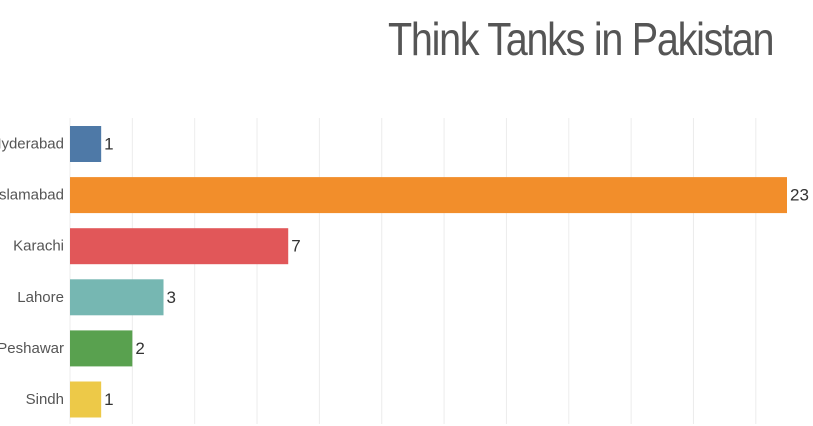 The image size is (813, 426). I want to click on category-label: Islamabad, so click(32, 195).